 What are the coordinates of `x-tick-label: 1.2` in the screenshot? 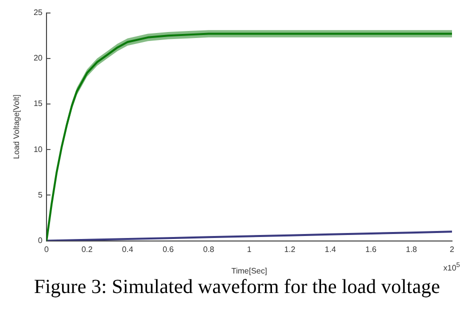 It's located at (290, 249).